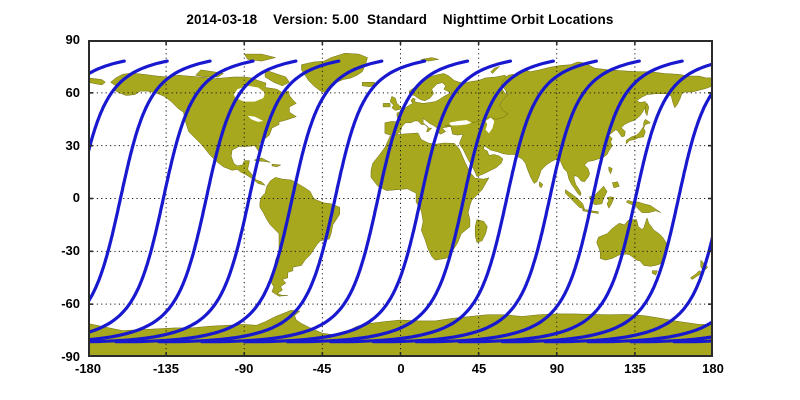  What do you see at coordinates (88, 368) in the screenshot?
I see `x-tick-label: -180` at bounding box center [88, 368].